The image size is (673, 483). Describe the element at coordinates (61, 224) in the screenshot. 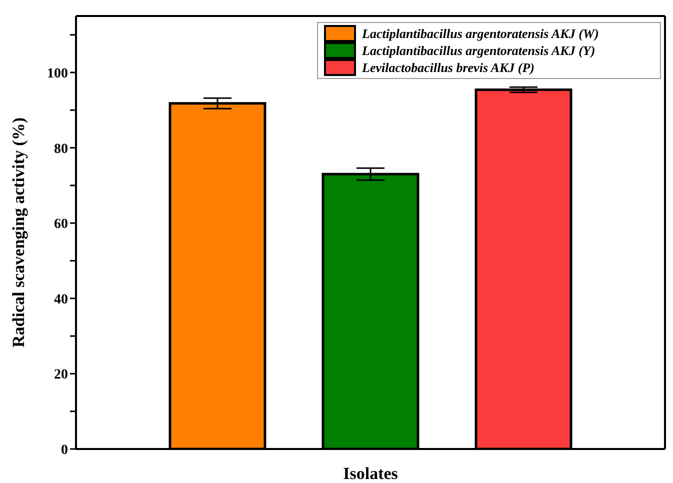

I see `y-tick-label: 60` at that location.